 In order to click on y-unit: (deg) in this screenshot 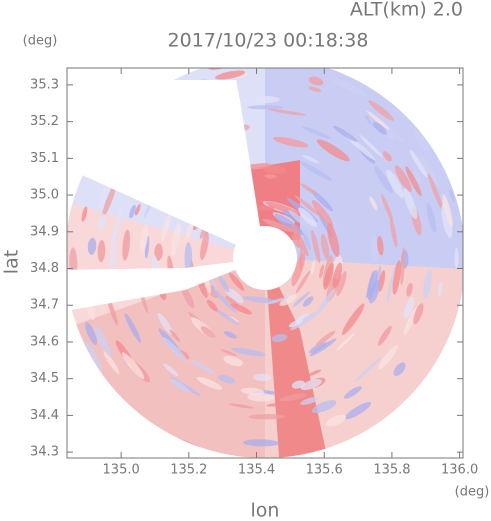, I will do `click(40, 41)`.